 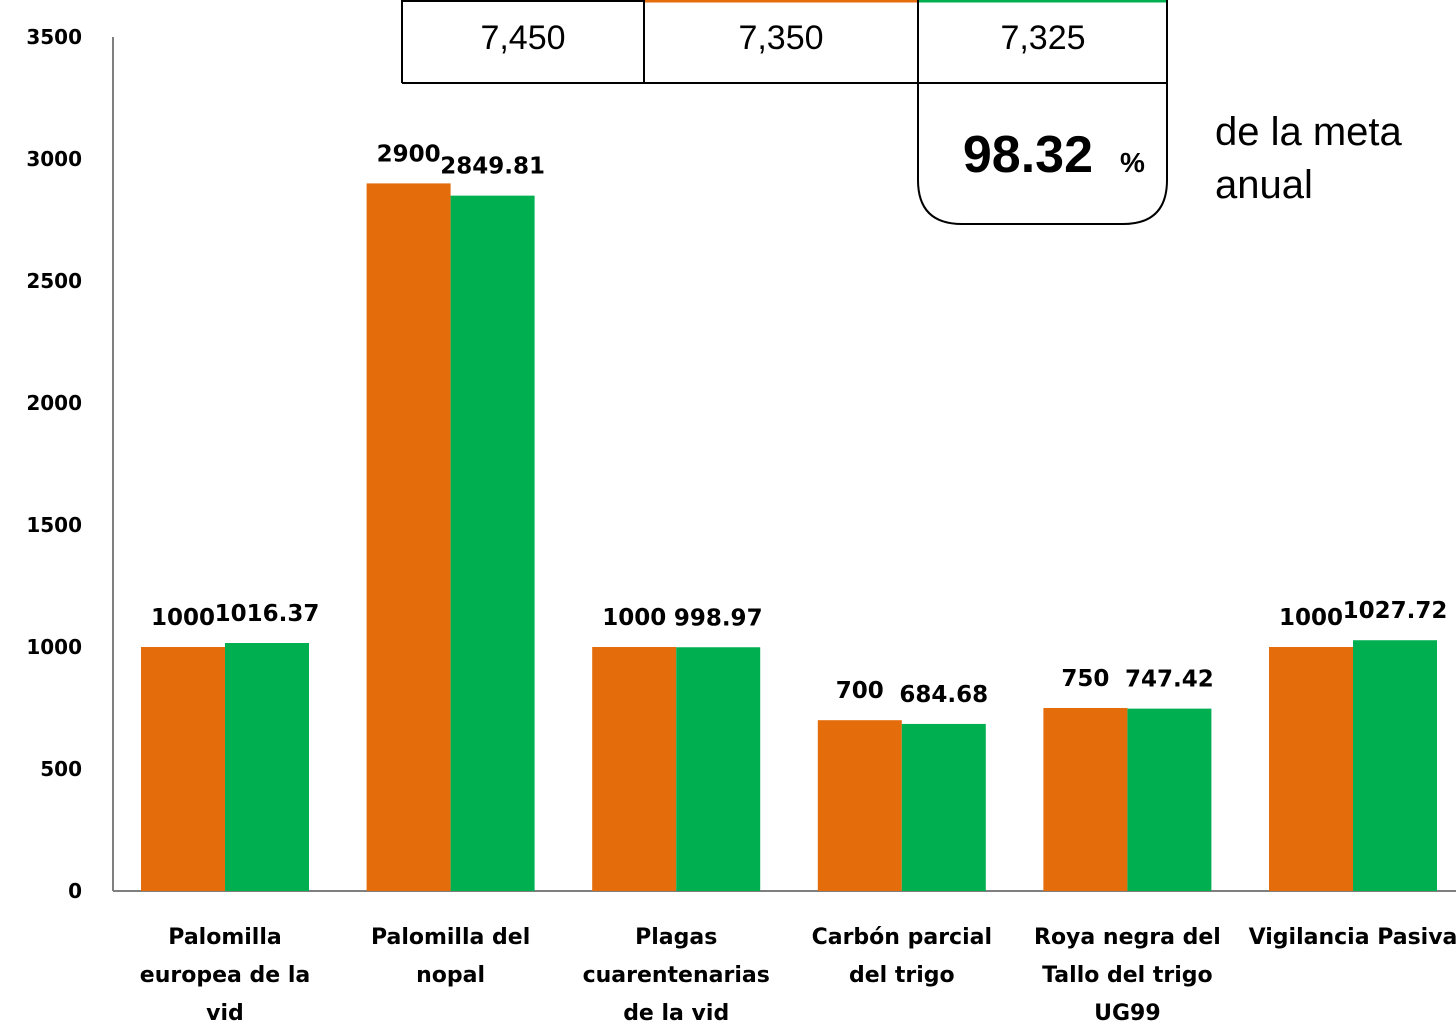 What do you see at coordinates (943, 695) in the screenshot?
I see `data-label: 684.68` at bounding box center [943, 695].